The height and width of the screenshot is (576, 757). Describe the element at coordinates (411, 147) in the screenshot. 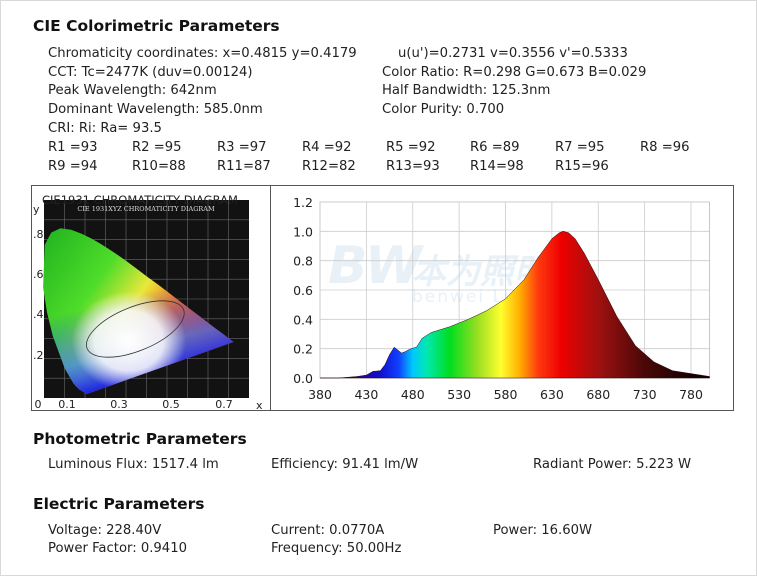

I see `cri-r-value: R5 =92` at that location.